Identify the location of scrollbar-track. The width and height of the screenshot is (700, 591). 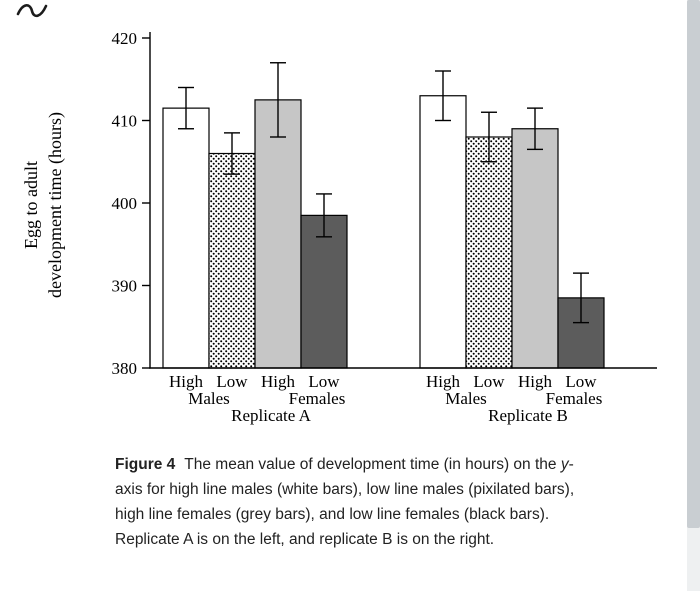
(693, 295).